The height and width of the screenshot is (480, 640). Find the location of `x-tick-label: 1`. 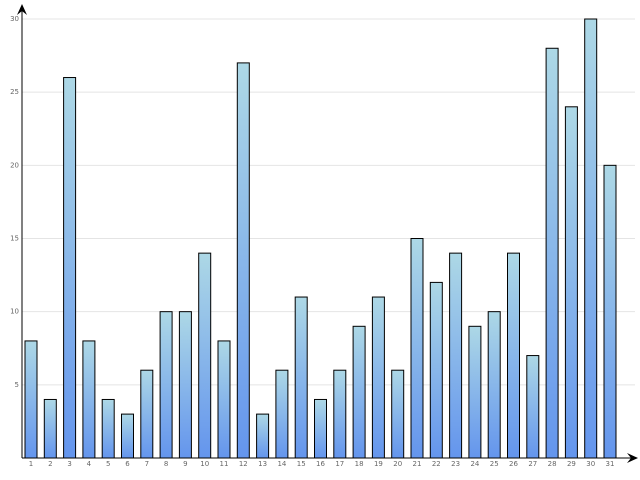

x-tick-label: 1 is located at coordinates (31, 464).